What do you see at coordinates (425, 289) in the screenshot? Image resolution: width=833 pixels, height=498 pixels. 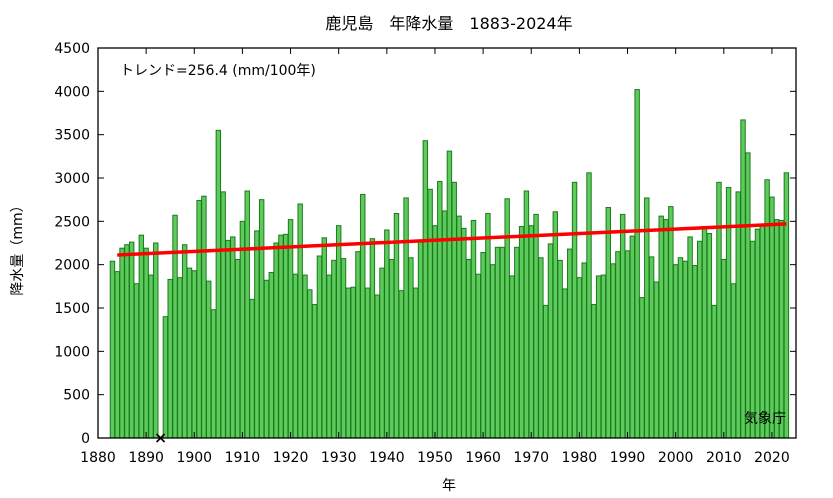 I see `bar-1948` at bounding box center [425, 289].